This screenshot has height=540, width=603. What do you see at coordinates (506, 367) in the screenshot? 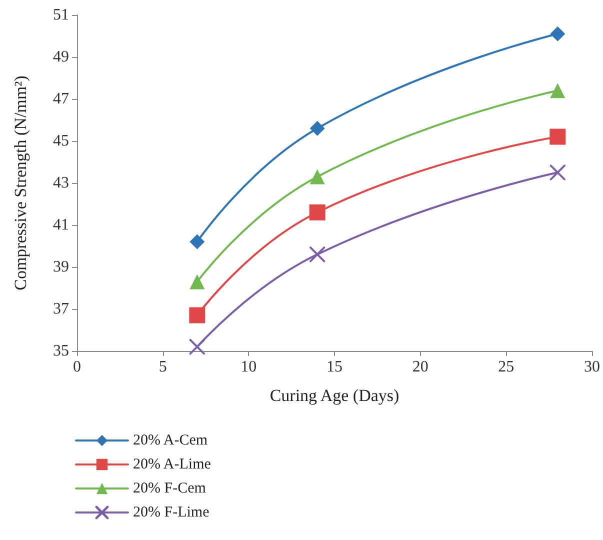
I see `x-tick-label: 25` at bounding box center [506, 367].